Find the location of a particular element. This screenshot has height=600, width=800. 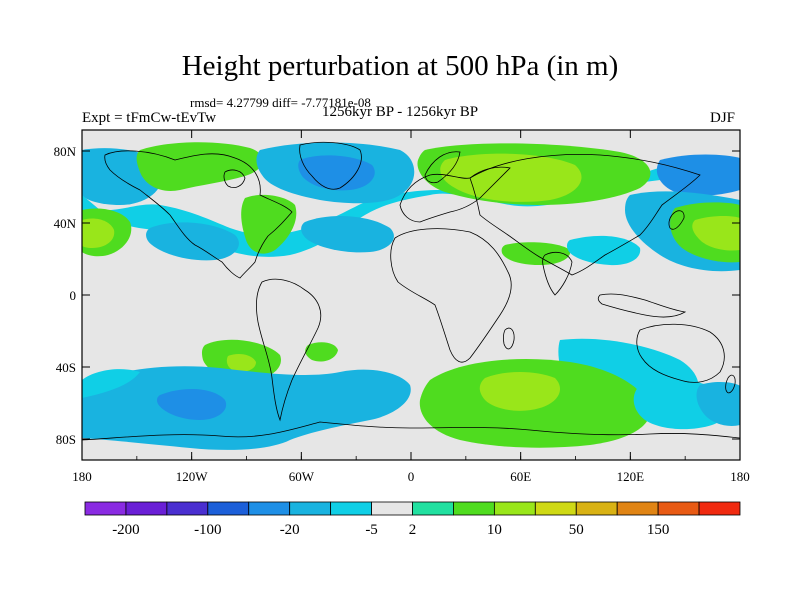

lon-tick-label: 0 is located at coordinates (411, 476).